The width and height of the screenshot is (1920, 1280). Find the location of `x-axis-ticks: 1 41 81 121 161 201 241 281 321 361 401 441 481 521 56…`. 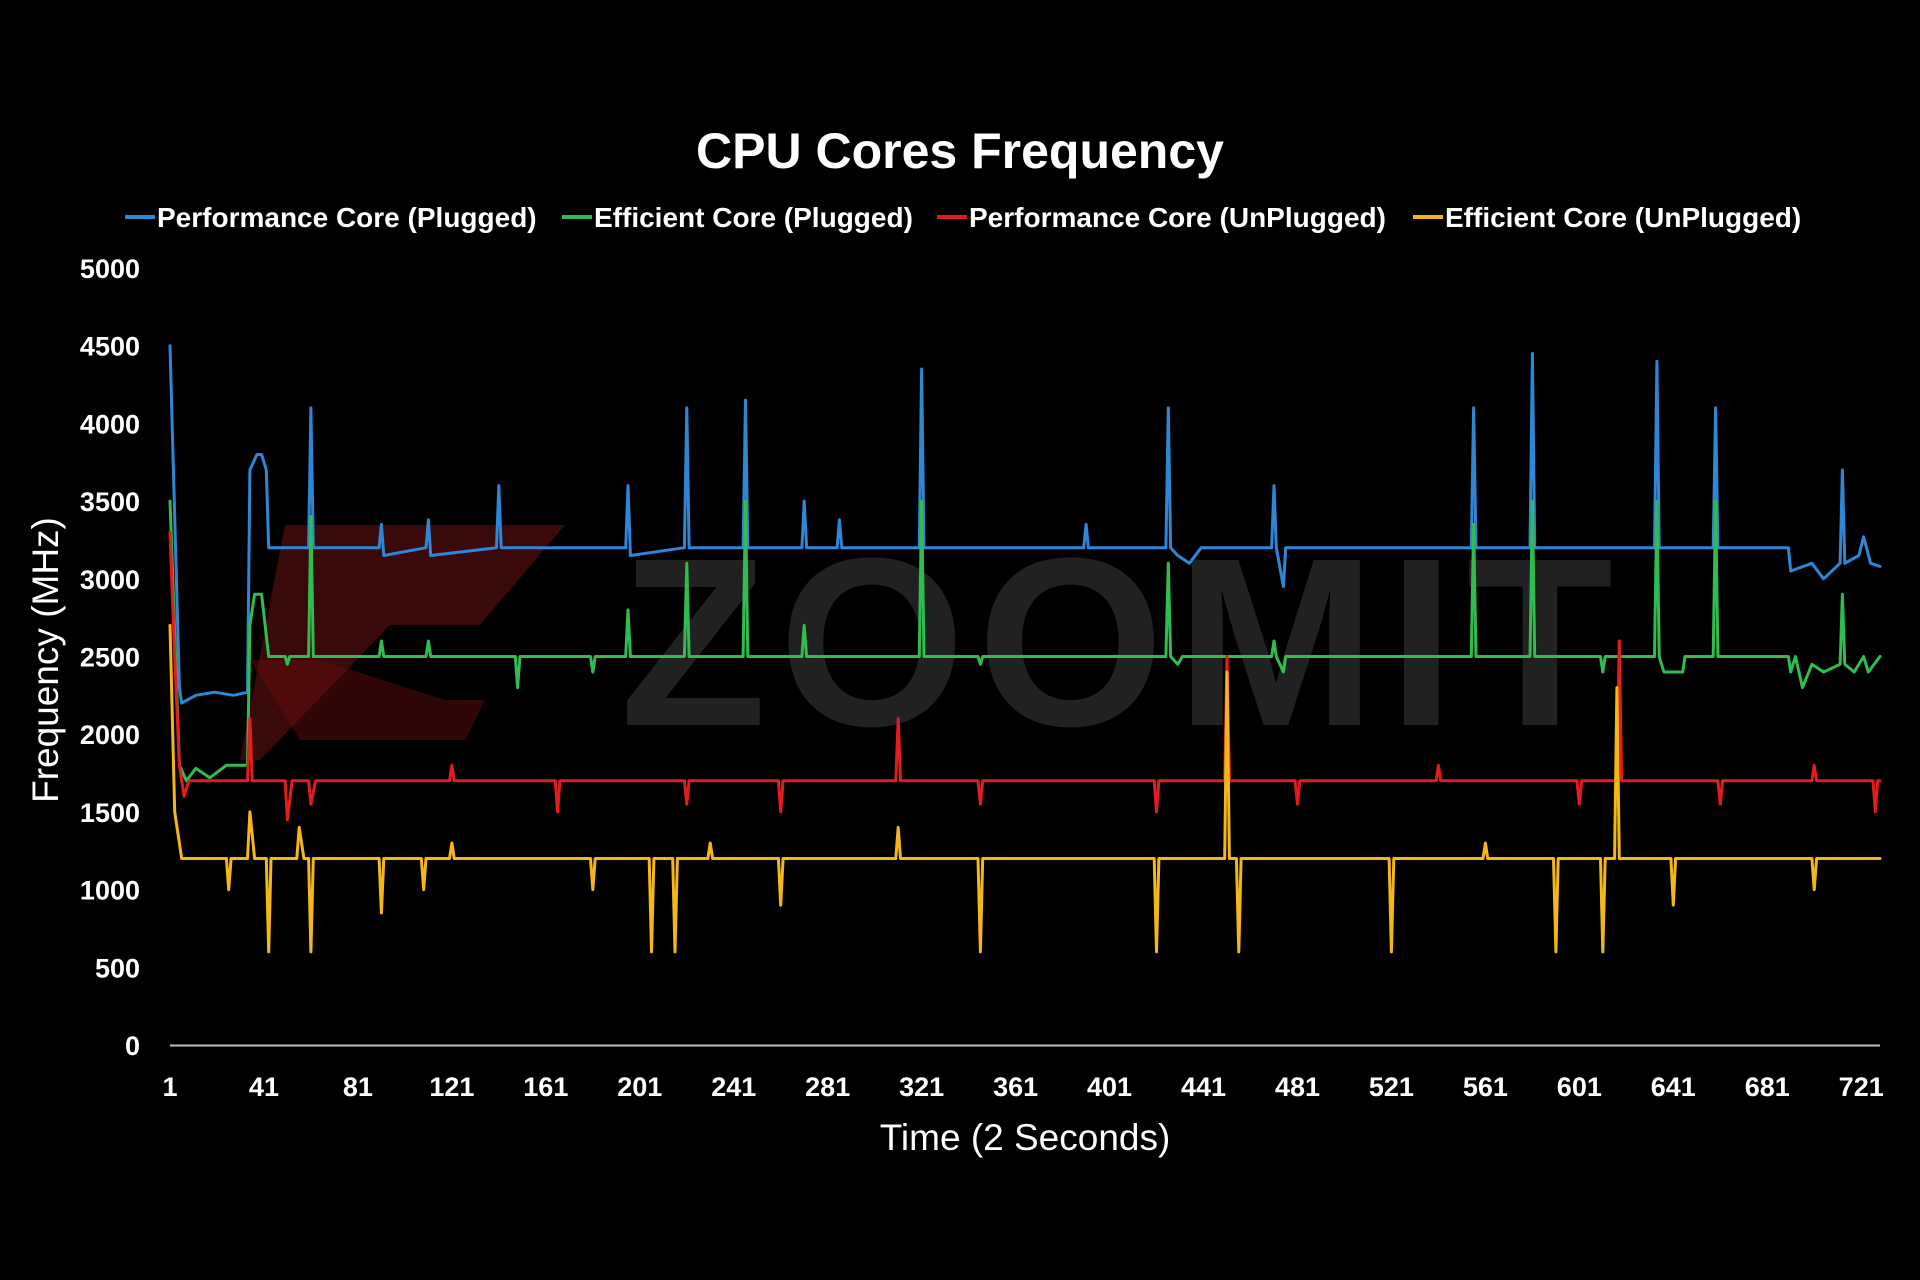

x-axis-ticks: 1 41 81 121 161 201 241 281 321 361 401 441 481 521 56… is located at coordinates (1022, 1087).